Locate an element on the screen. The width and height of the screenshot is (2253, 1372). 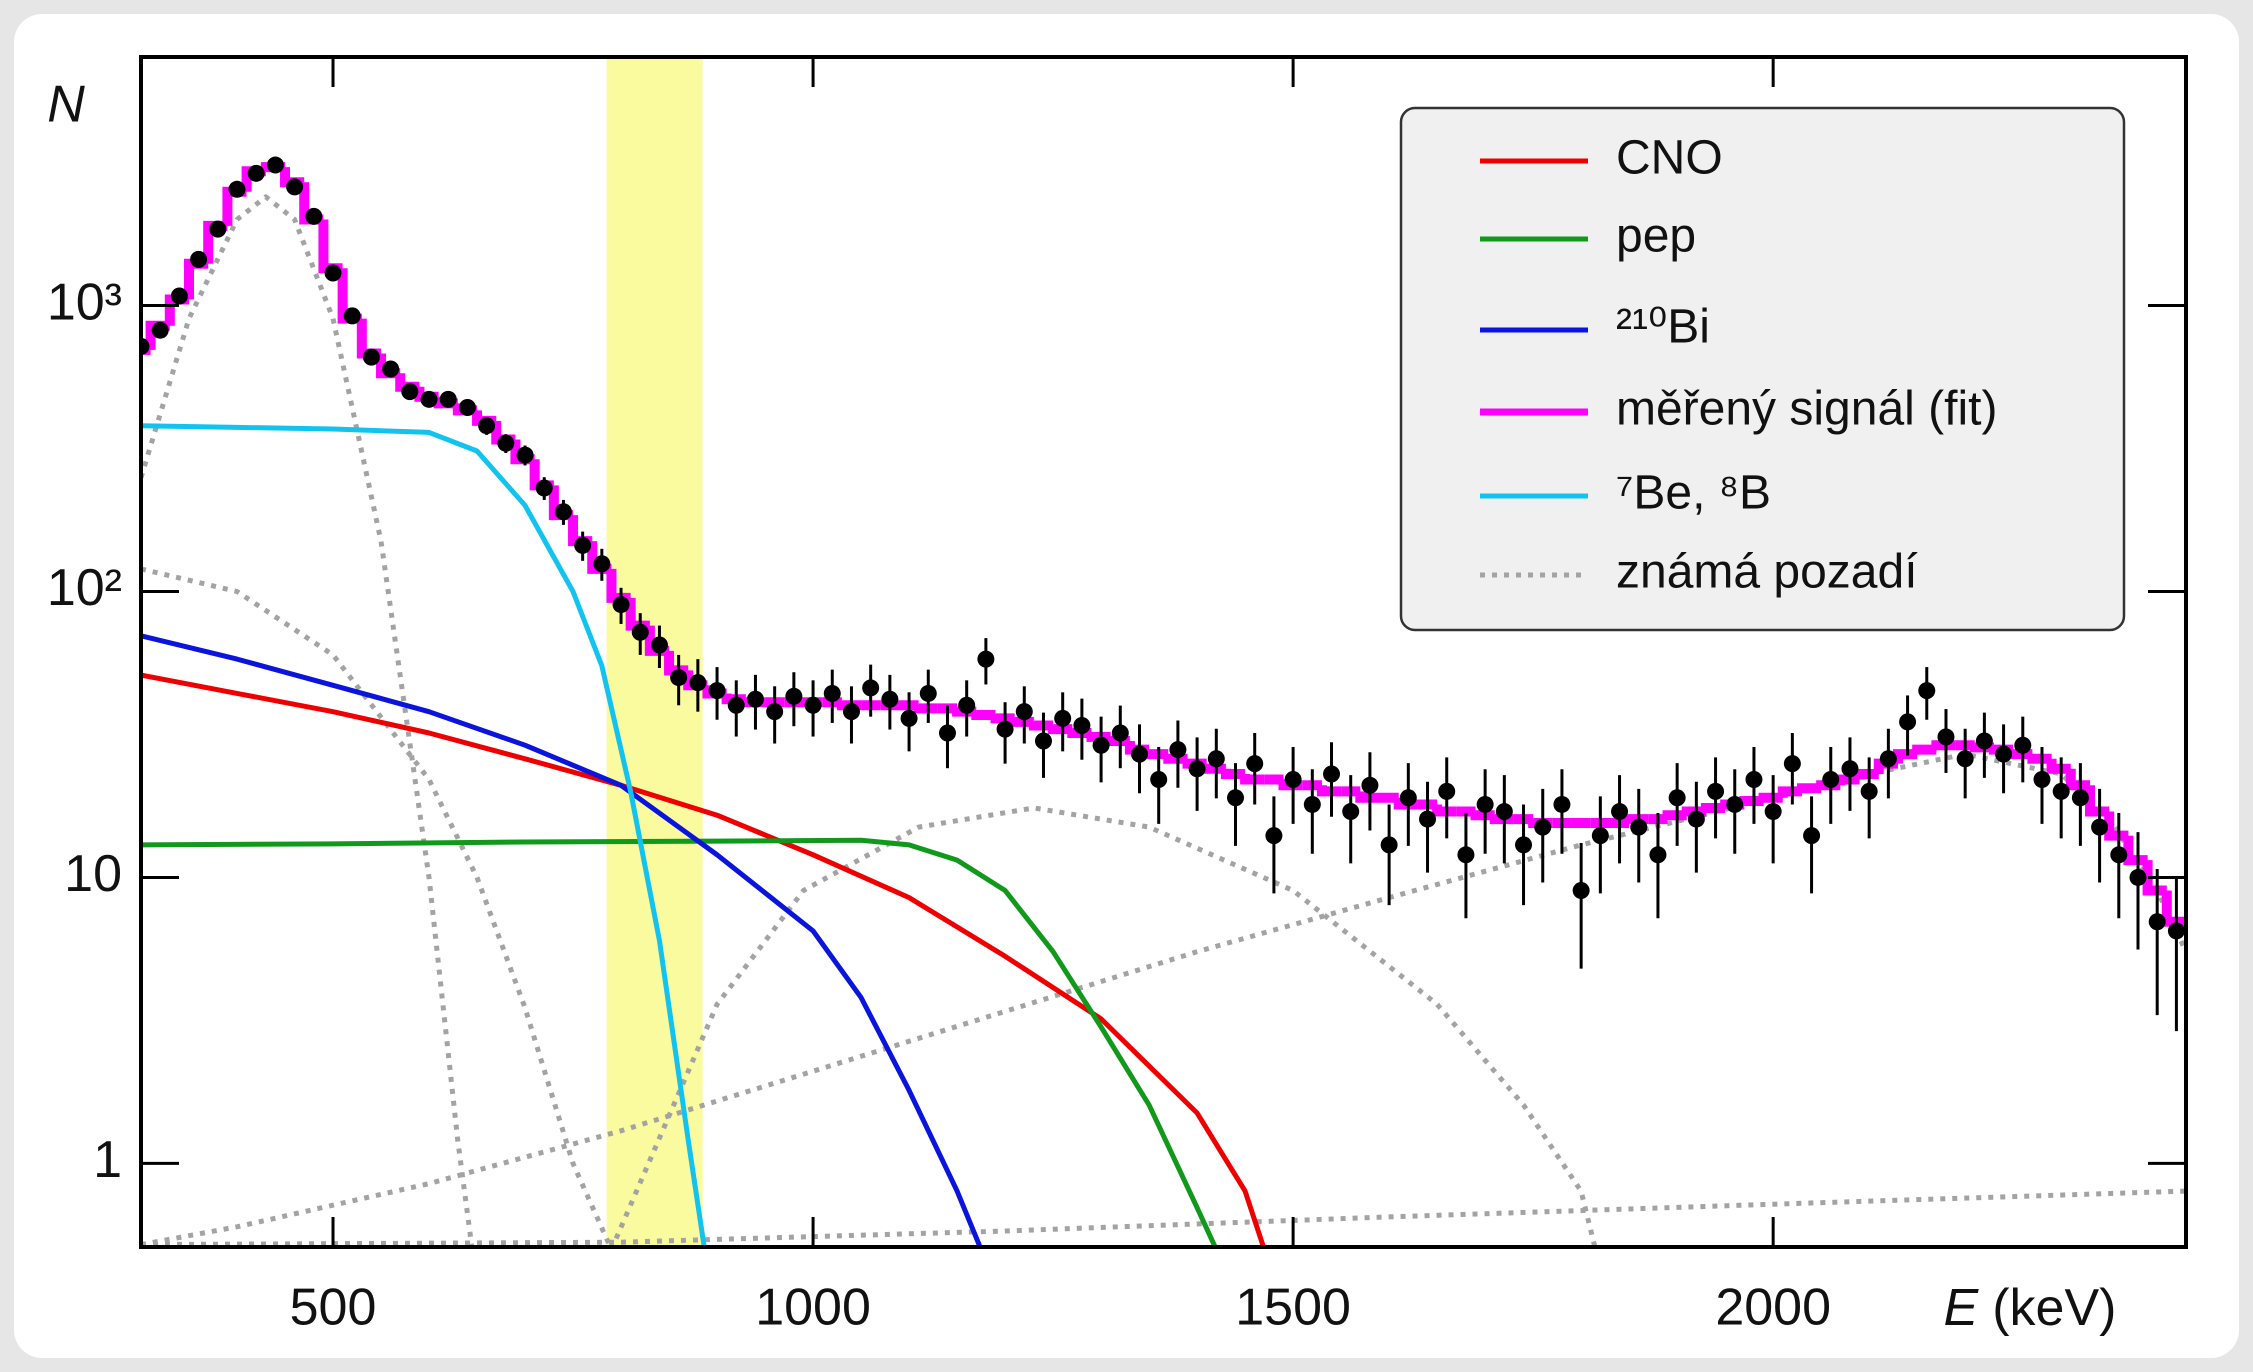
legend-label: známá pozadí is located at coordinates (1767, 572).